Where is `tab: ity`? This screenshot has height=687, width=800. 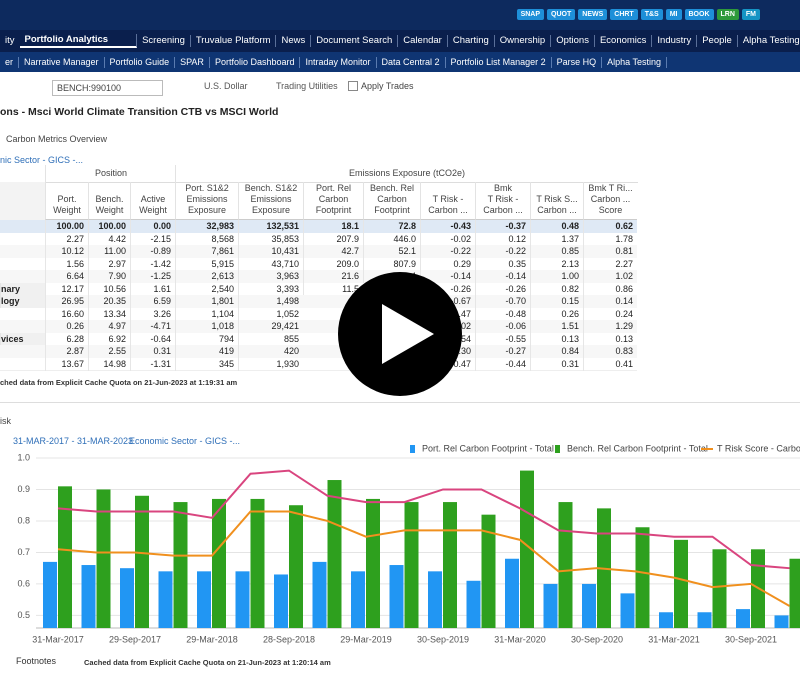
tab: ity is located at coordinates (10, 40).